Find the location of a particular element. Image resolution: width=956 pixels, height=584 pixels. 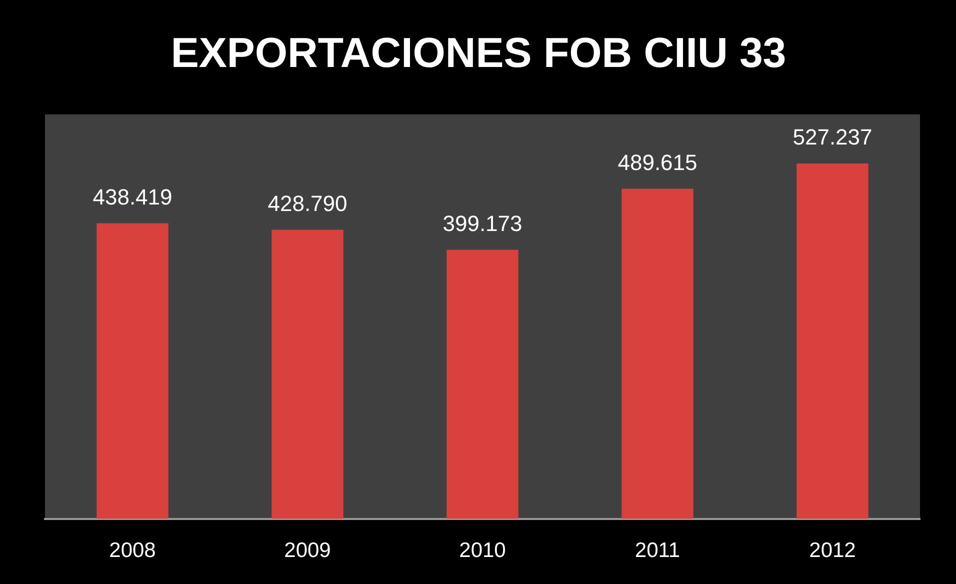

data-label: 399.173 is located at coordinates (482, 223).